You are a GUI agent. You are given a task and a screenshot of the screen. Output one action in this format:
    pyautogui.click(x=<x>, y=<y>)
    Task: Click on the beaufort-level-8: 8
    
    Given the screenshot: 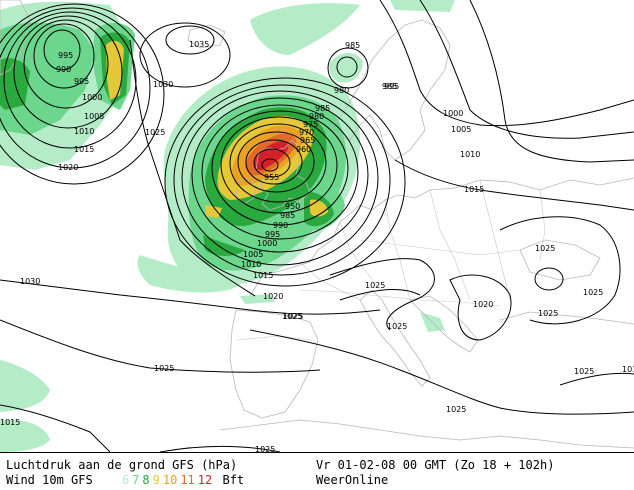 What is the action you would take?
    pyautogui.click(x=146, y=480)
    